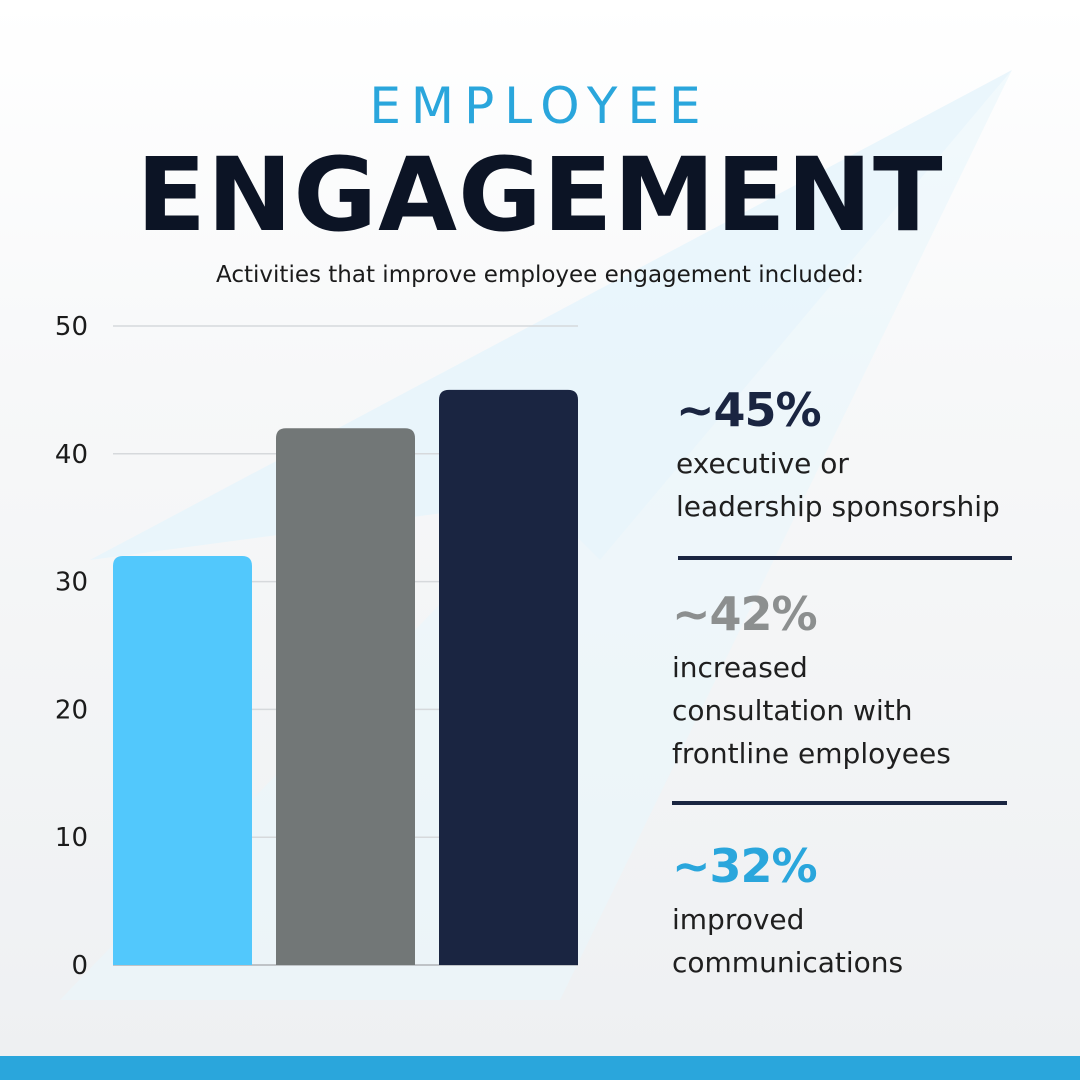 The width and height of the screenshot is (1080, 1080). I want to click on stat-label-line: increased, so click(740, 667).